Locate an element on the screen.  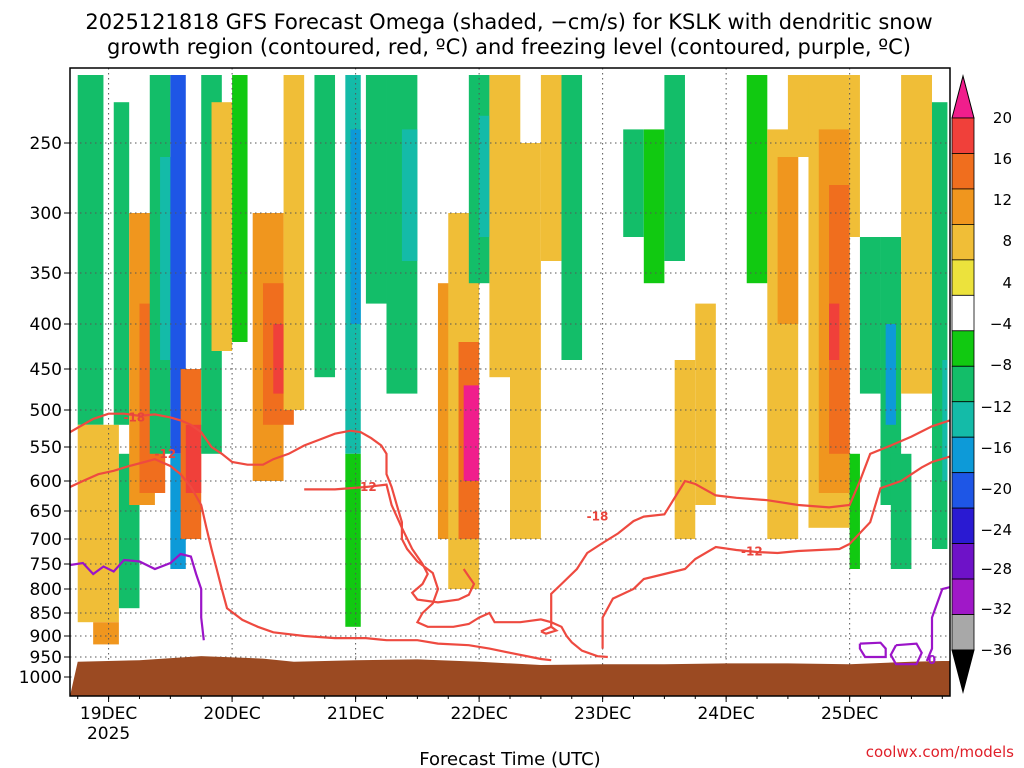
y-tick-label: 650 is located at coordinates (46, 512).